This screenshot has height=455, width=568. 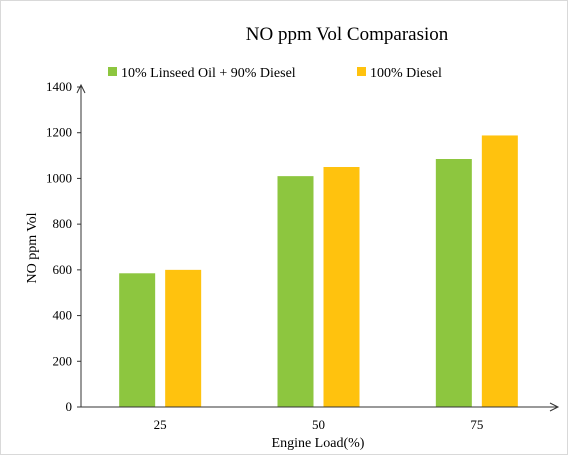 I want to click on x-tick-label-50: 50, so click(x=318, y=424).